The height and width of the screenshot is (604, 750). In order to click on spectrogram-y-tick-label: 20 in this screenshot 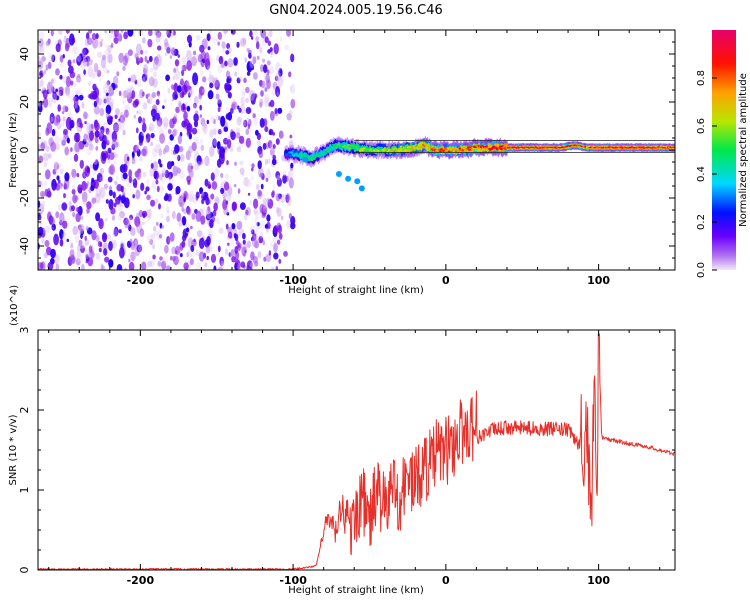, I will do `click(24, 102)`.